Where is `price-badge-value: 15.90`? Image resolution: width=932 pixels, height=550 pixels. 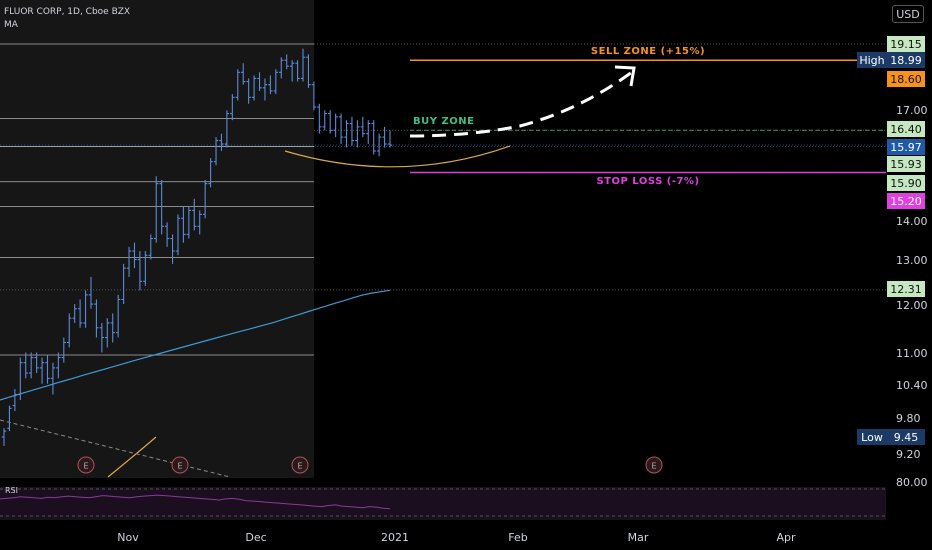 price-badge-value: 15.90 is located at coordinates (906, 183).